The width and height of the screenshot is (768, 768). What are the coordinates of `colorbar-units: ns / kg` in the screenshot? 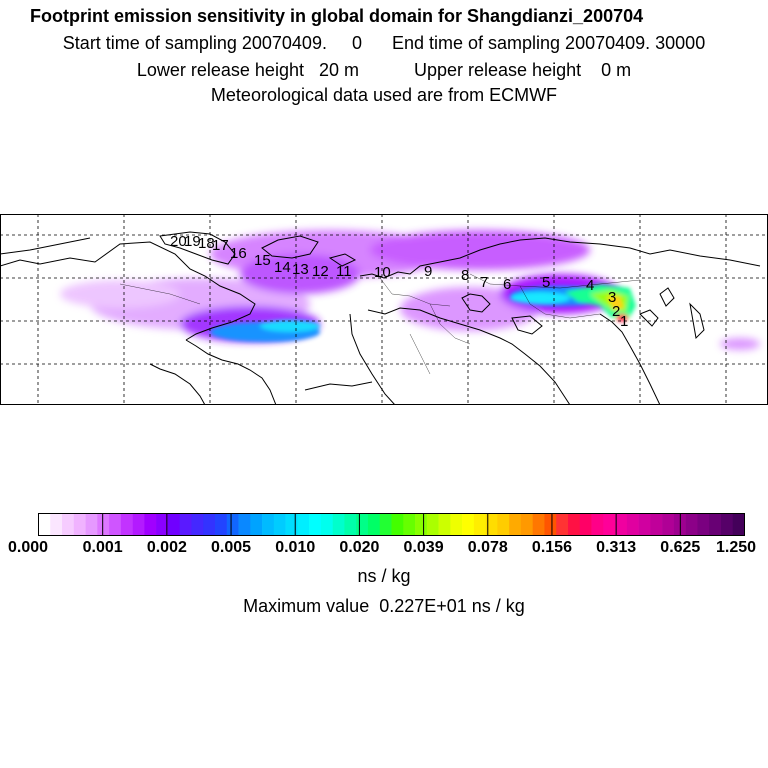 It's located at (384, 576).